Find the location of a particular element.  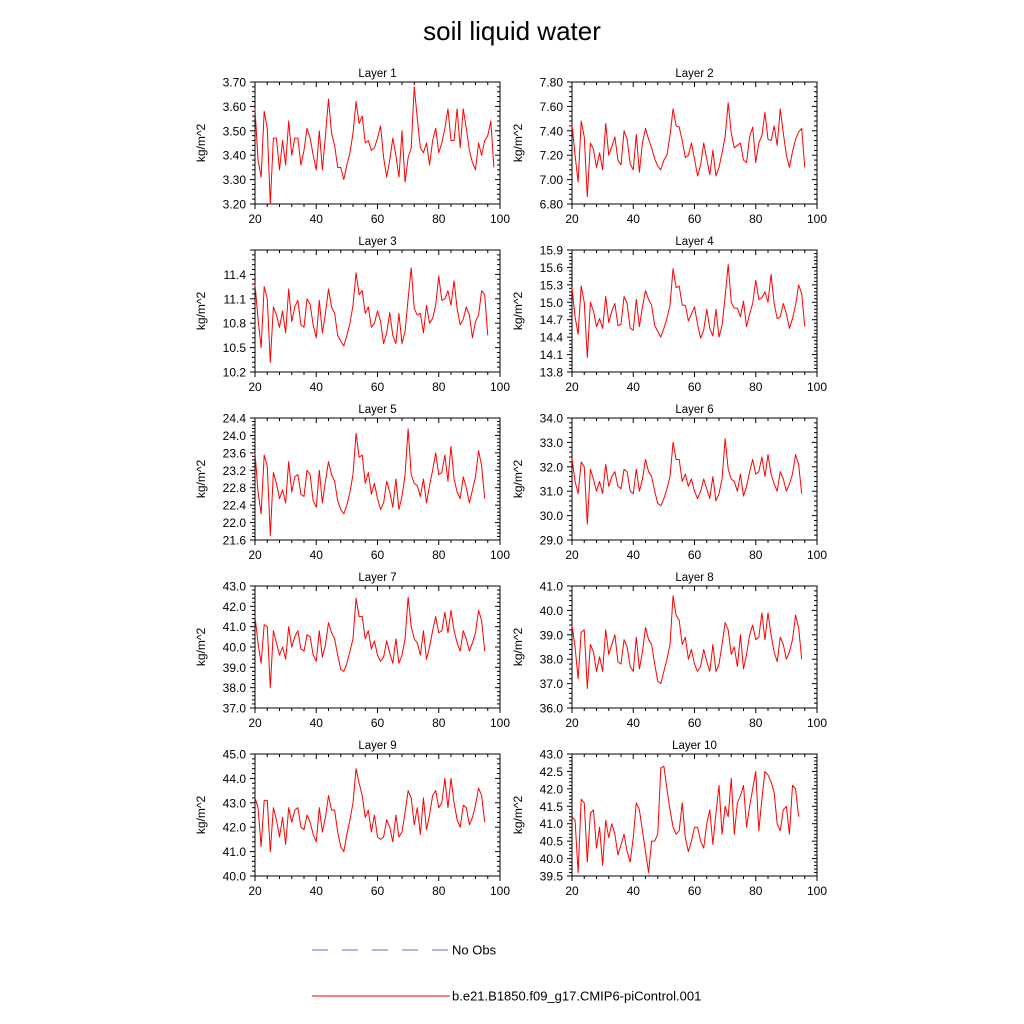

y-tick-label: 7.60 is located at coordinates (552, 107).